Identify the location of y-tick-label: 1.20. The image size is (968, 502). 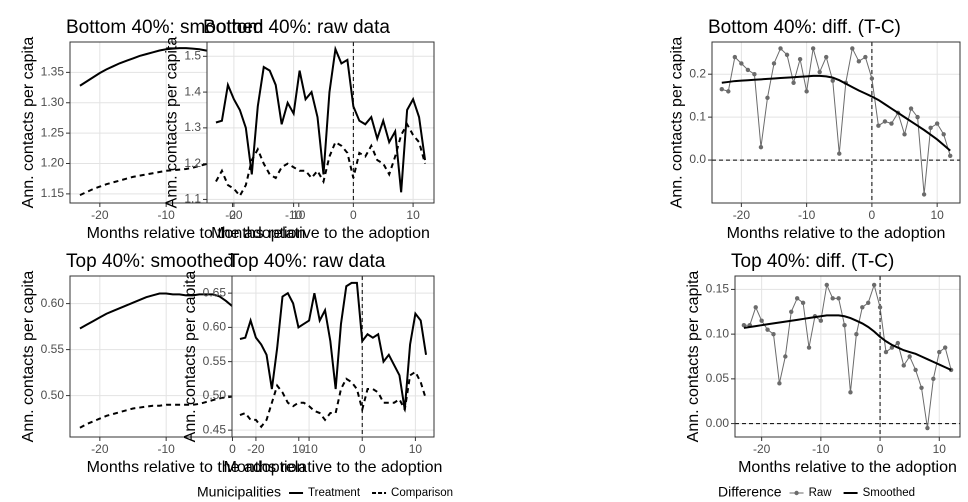
(53, 163).